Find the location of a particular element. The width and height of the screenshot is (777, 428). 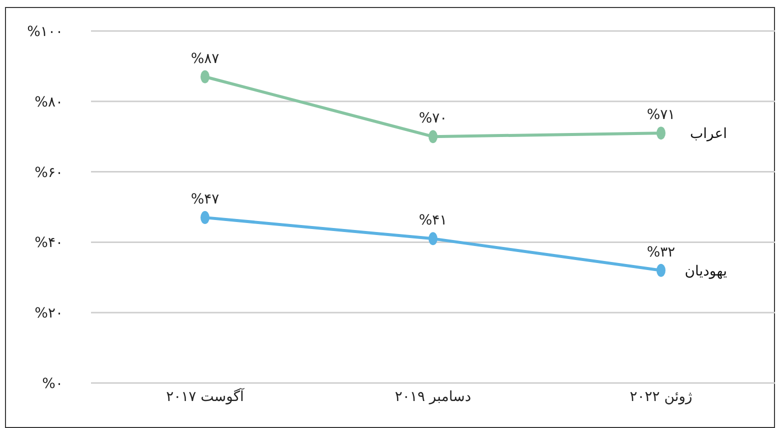

x-tick-label: آگوست ۲۰۱۷ is located at coordinates (206, 395).